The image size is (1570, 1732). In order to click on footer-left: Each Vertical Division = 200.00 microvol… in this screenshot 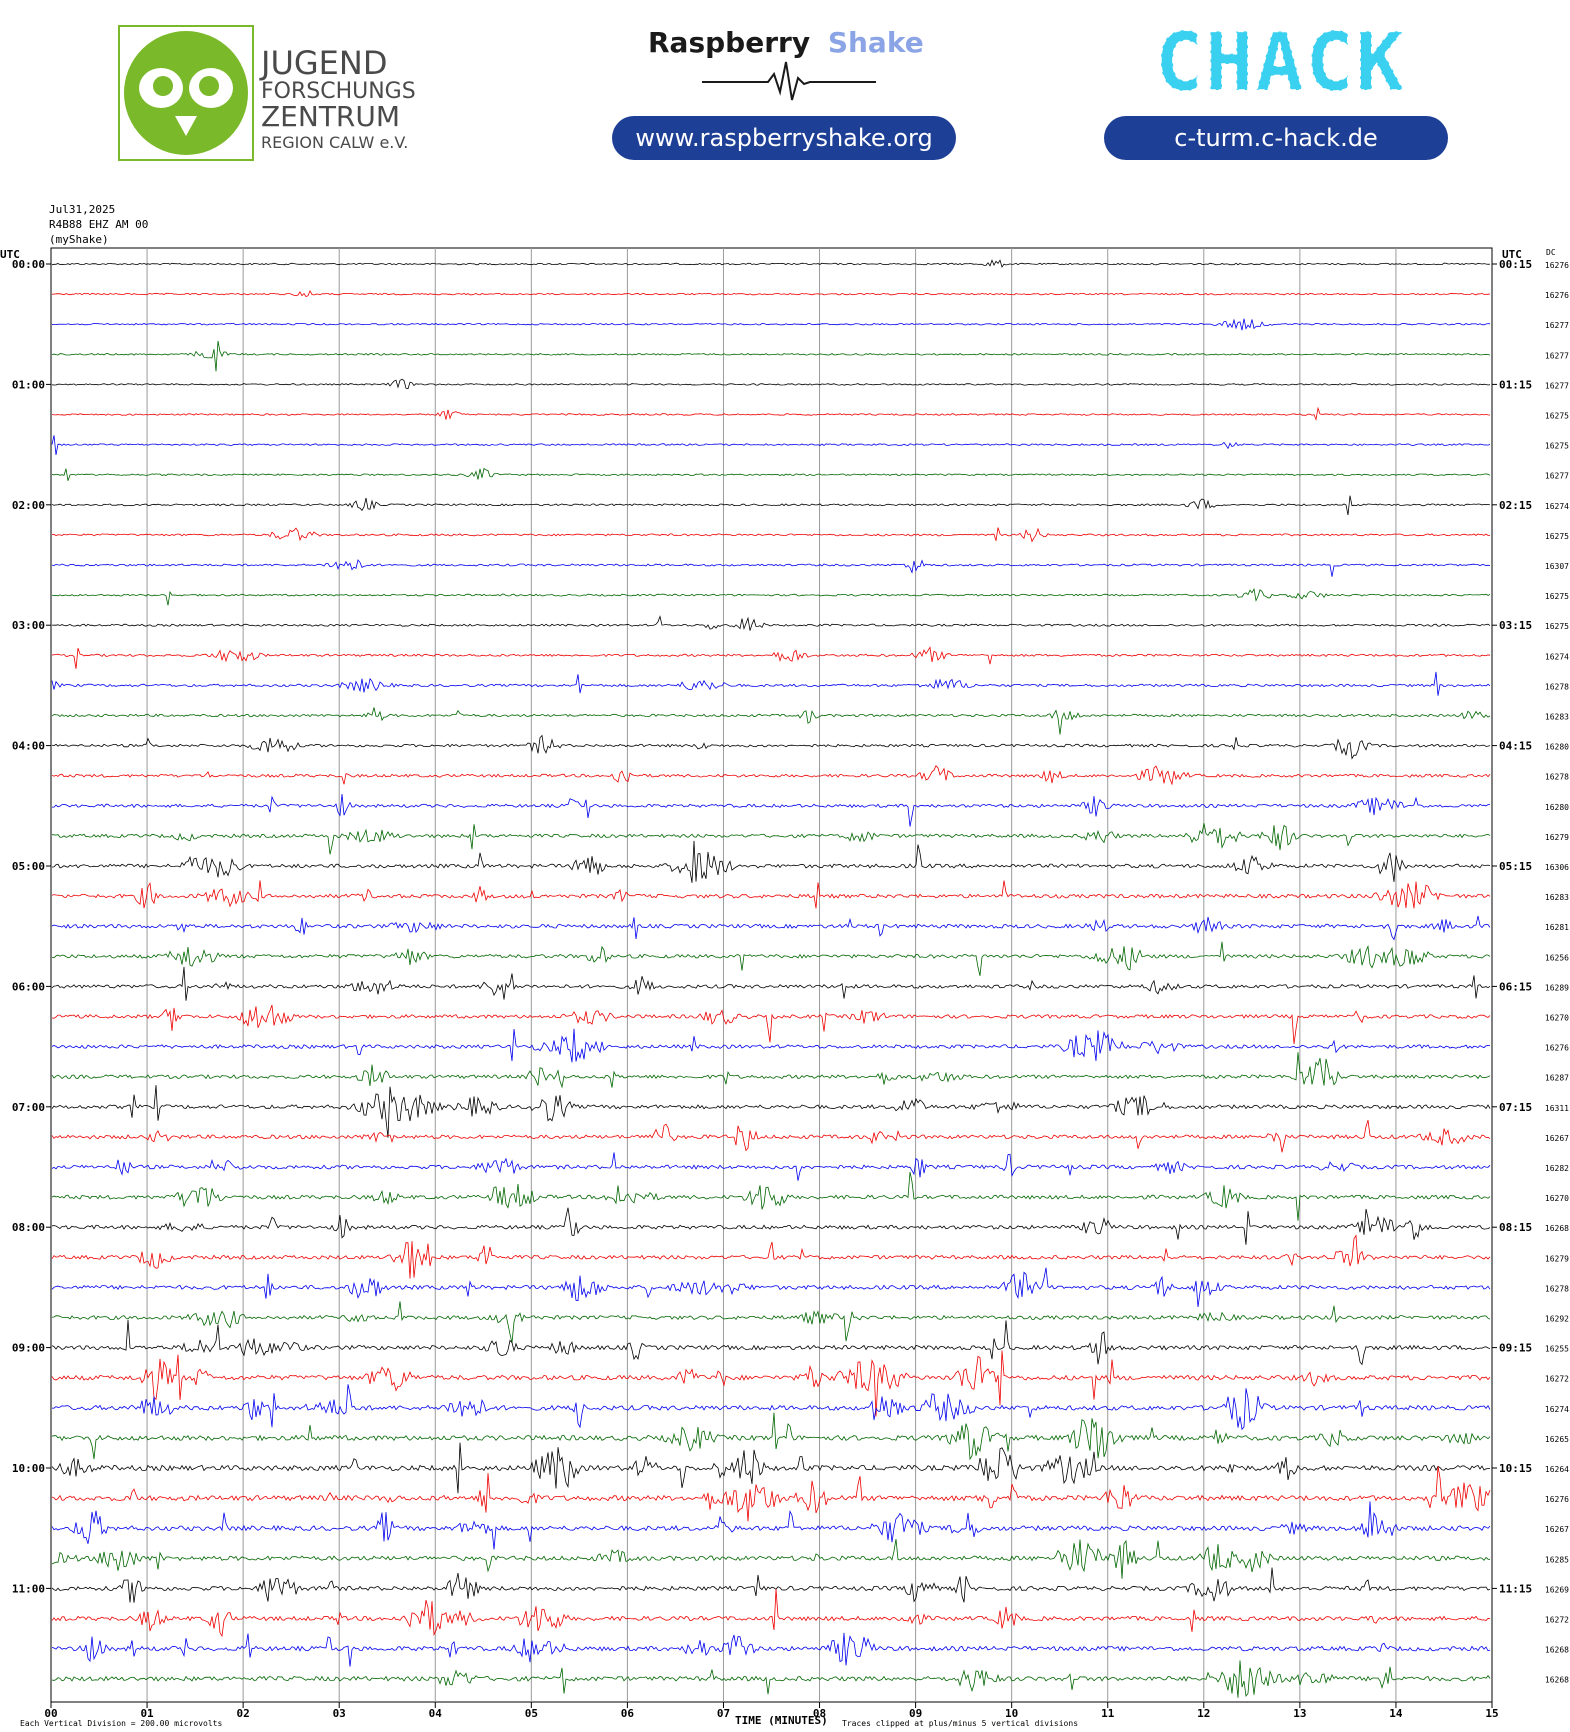, I will do `click(121, 1723)`.